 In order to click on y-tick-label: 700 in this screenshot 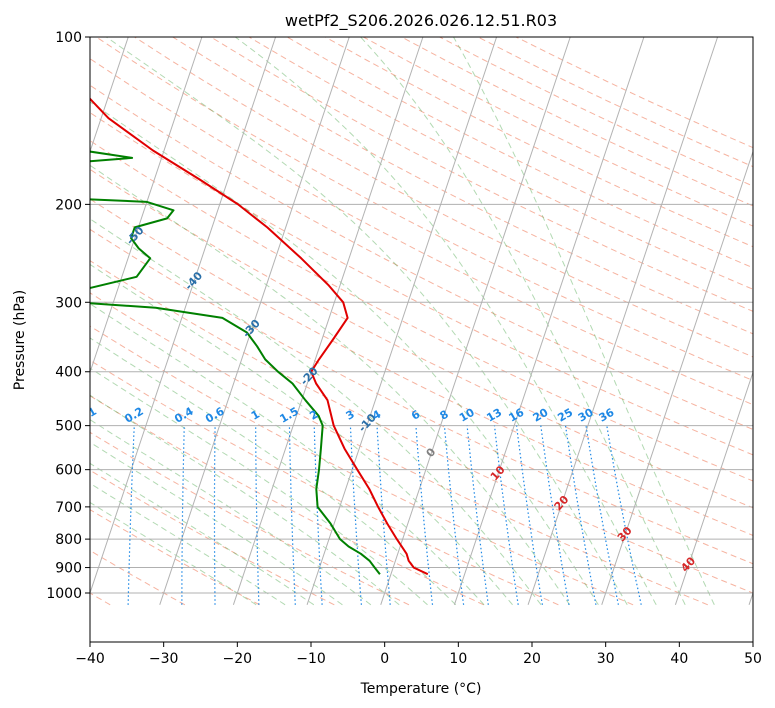, I will do `click(68, 508)`.